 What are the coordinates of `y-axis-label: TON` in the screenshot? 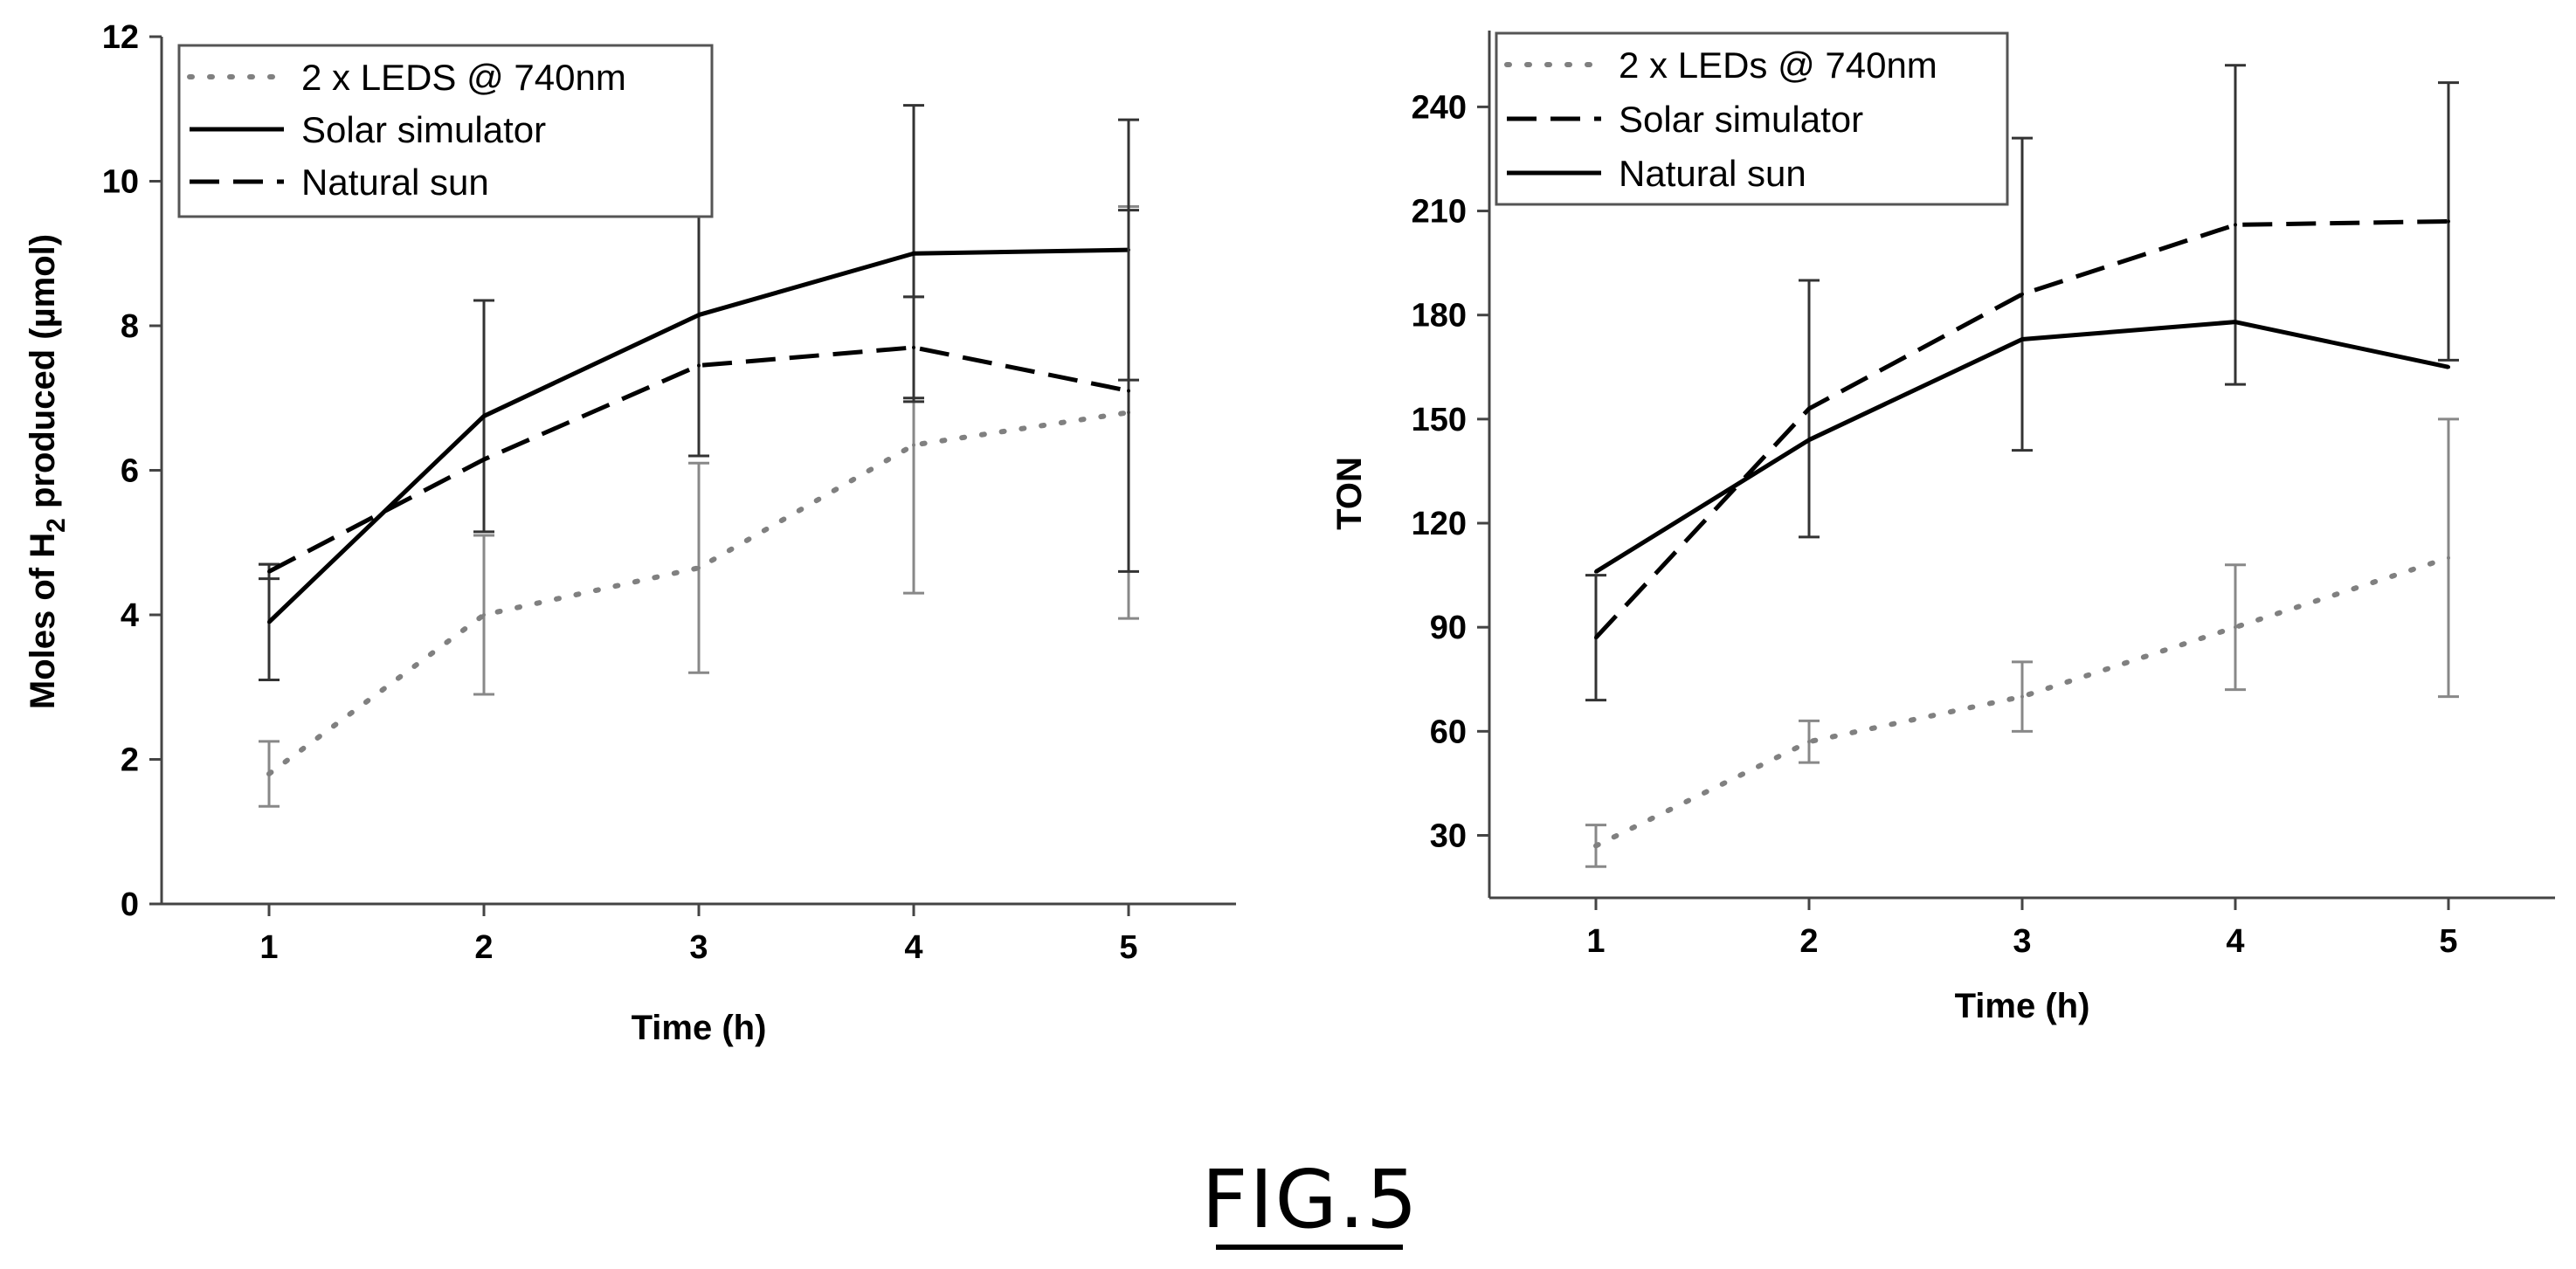 It's located at (1349, 493).